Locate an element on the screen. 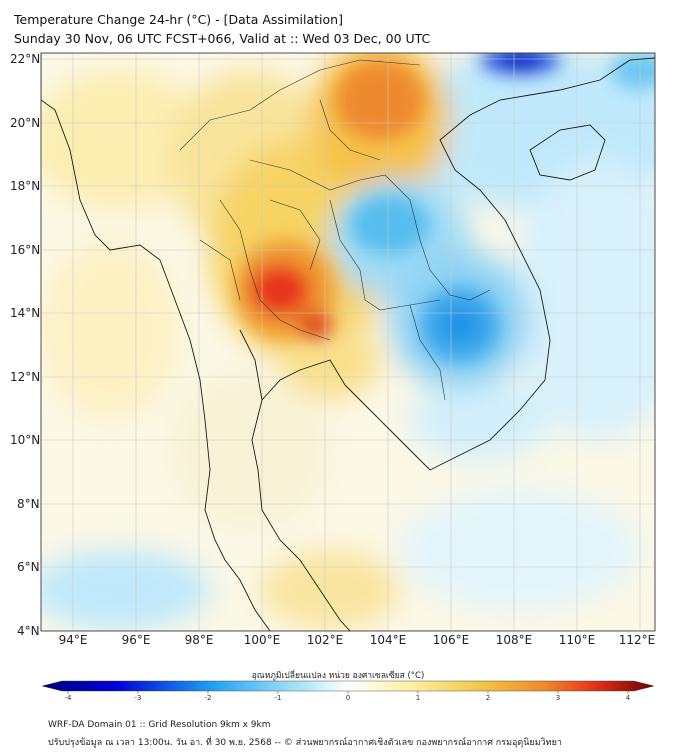  lon-label: 110°E is located at coordinates (577, 640).